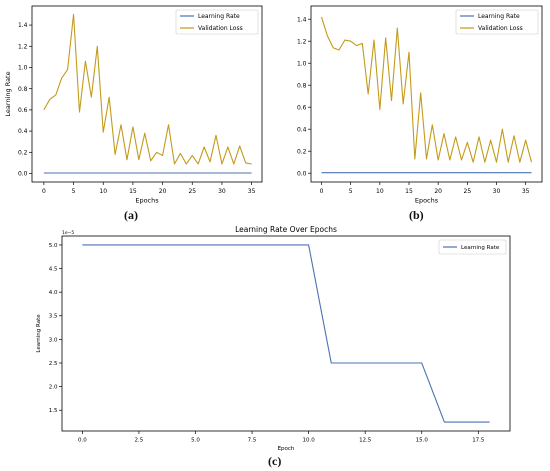 This screenshot has height=471, width=550. Describe the element at coordinates (53, 364) in the screenshot. I see `y-tick-label: 2.5` at that location.